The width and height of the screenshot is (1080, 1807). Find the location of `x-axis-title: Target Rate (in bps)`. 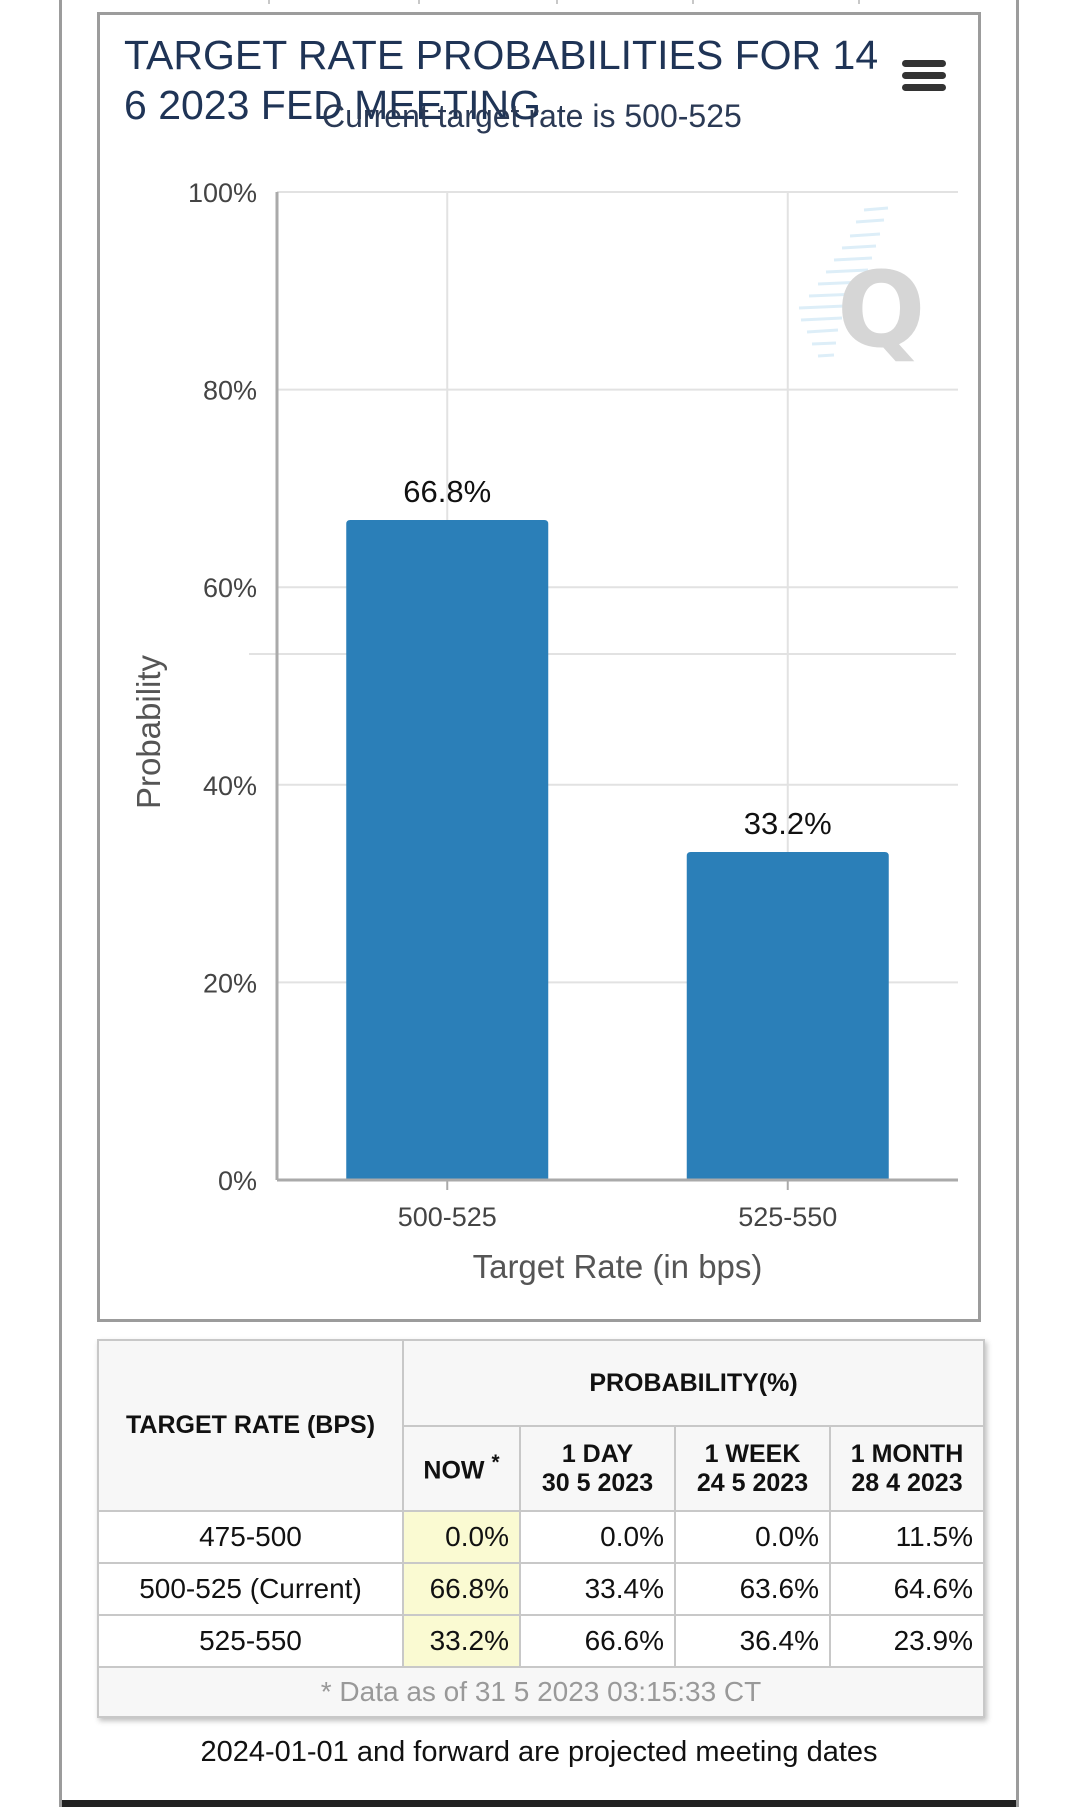

x-axis-title: Target Rate (in bps) is located at coordinates (618, 1266).